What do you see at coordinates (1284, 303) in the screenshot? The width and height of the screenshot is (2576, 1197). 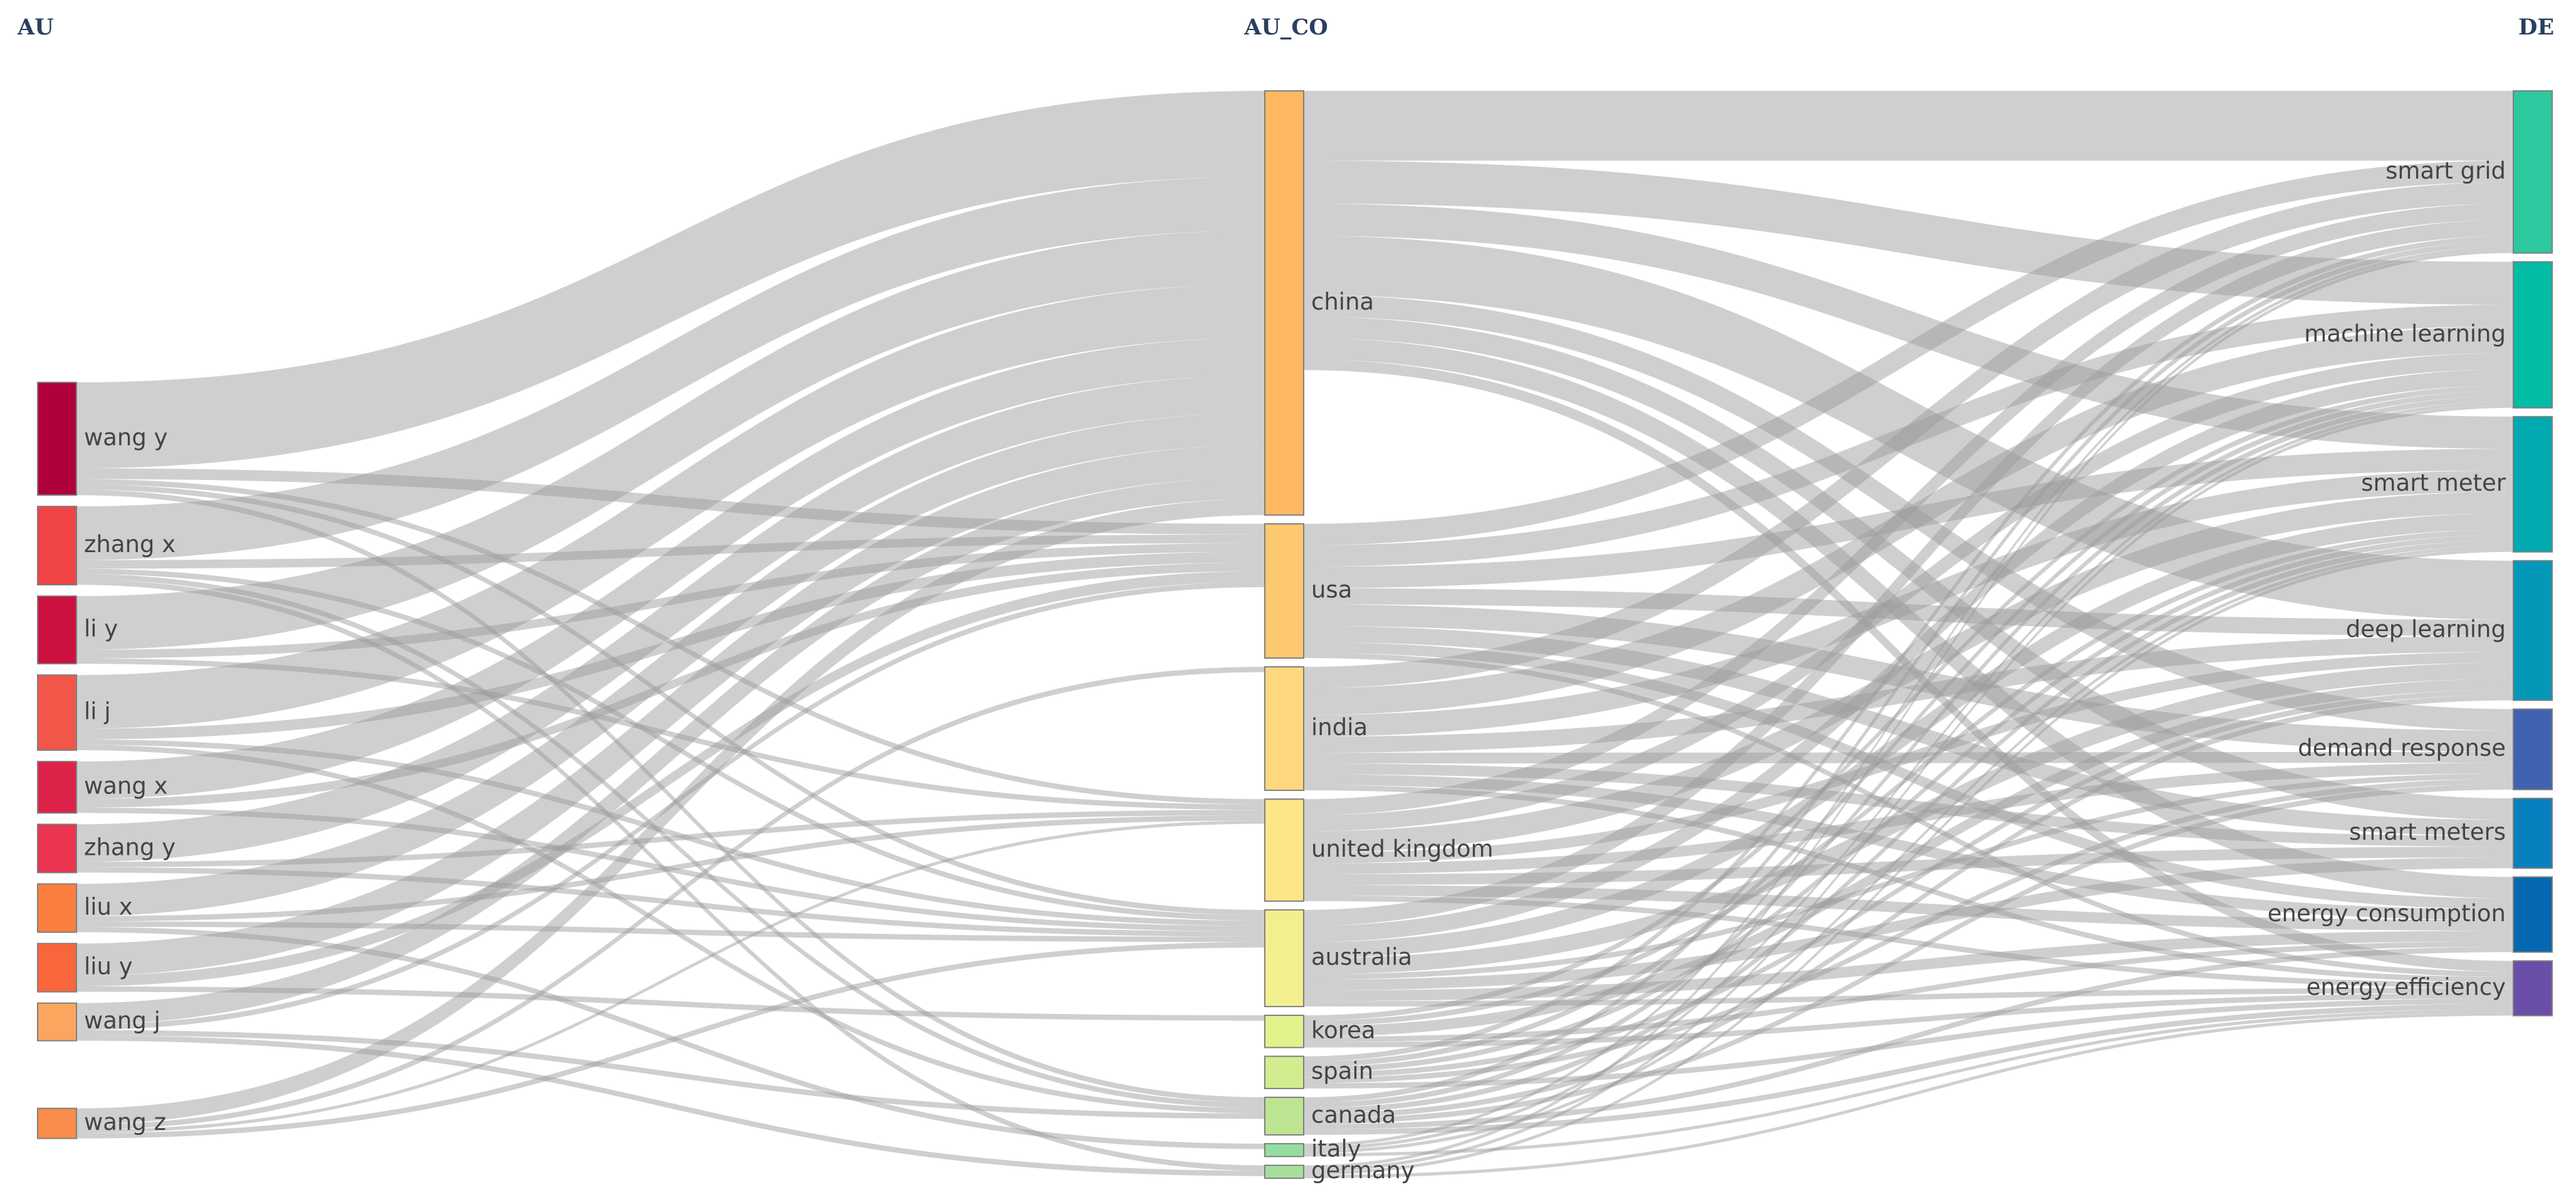 I see `node-china` at bounding box center [1284, 303].